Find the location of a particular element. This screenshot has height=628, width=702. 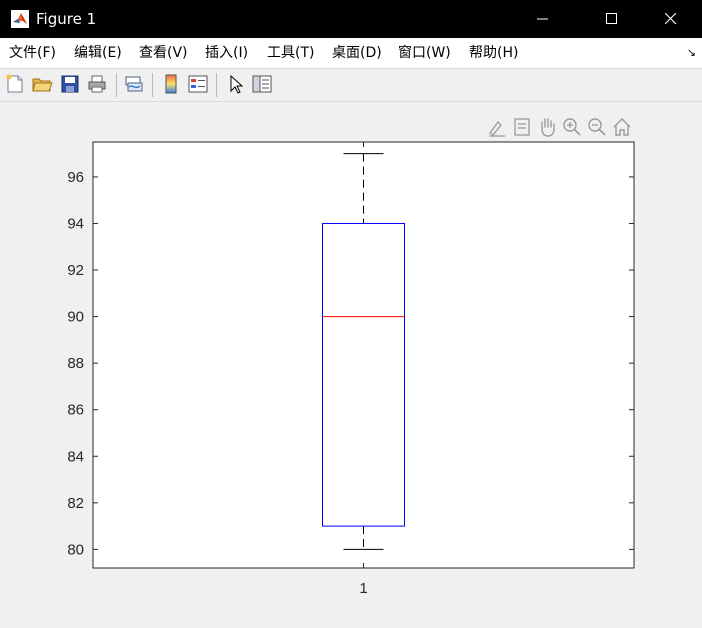

insert-legend-icon is located at coordinates (198, 84).